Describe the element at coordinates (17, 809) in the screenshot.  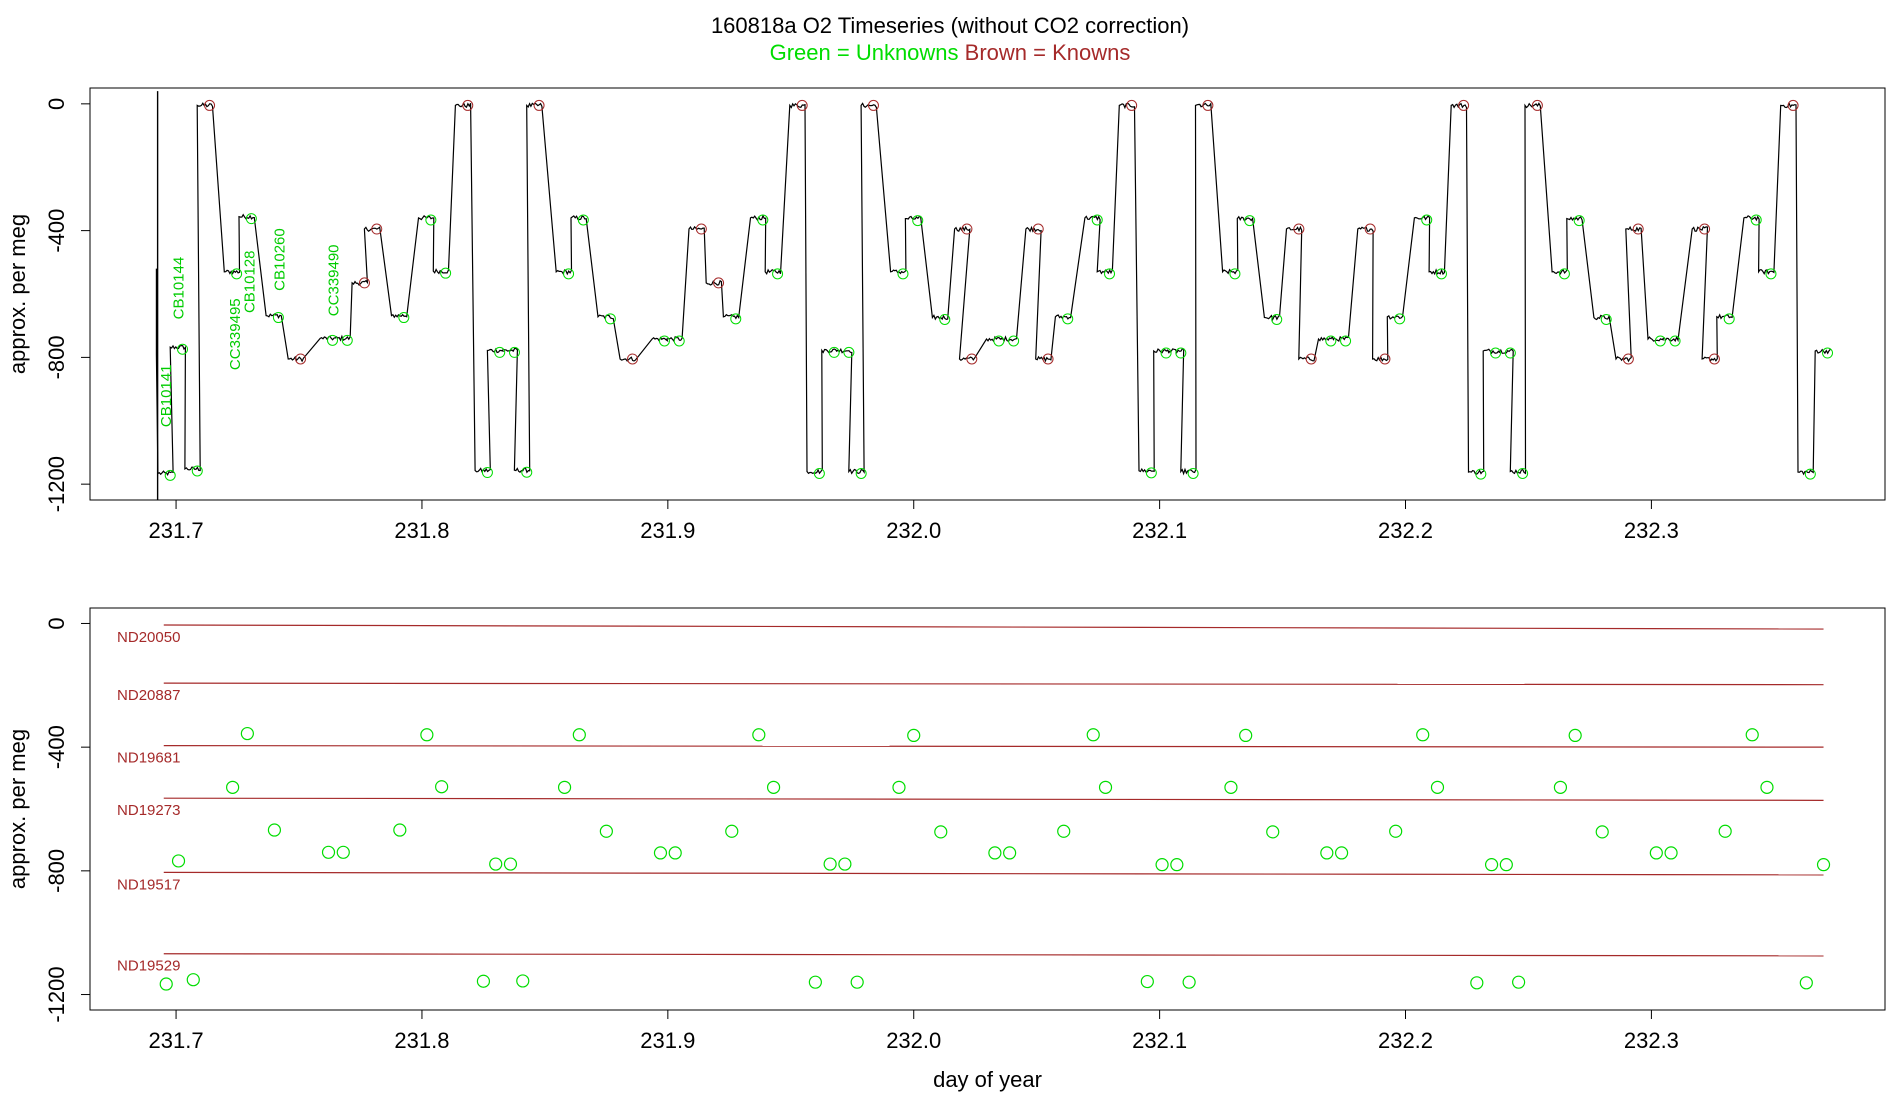
I see `bottom-y-axis-label: approx. per meg` at that location.